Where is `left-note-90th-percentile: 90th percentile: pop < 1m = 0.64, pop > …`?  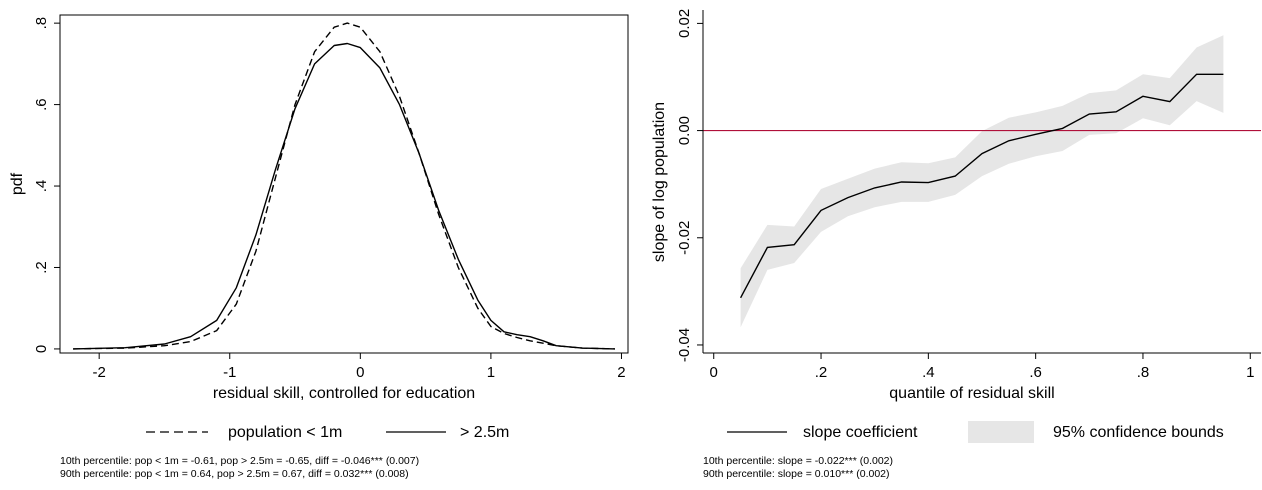
left-note-90th-percentile: 90th percentile: pop < 1m = 0.64, pop > … is located at coordinates (234, 474).